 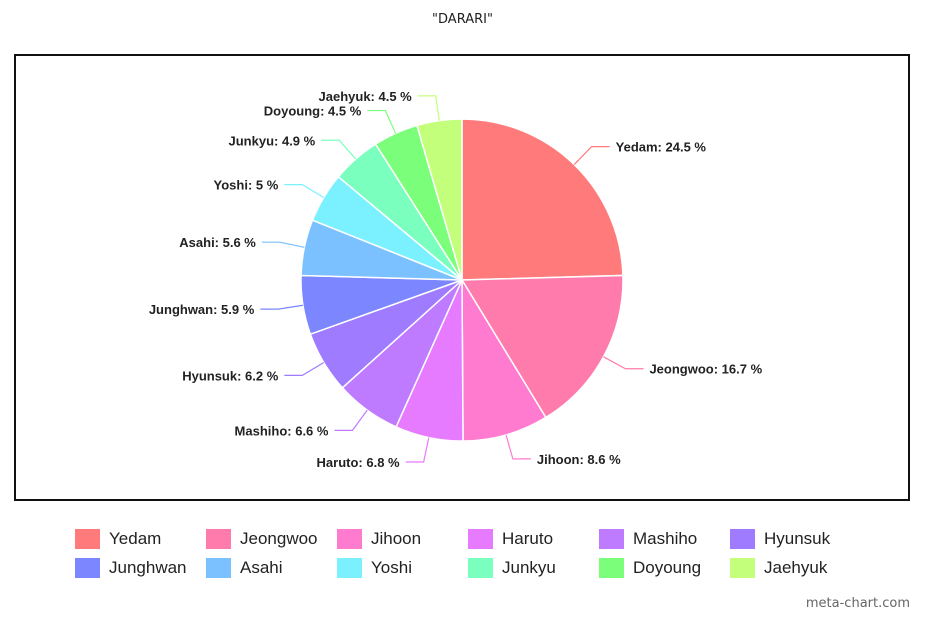 What do you see at coordinates (439, 199) in the screenshot?
I see `pie-slice-jaehyuk` at bounding box center [439, 199].